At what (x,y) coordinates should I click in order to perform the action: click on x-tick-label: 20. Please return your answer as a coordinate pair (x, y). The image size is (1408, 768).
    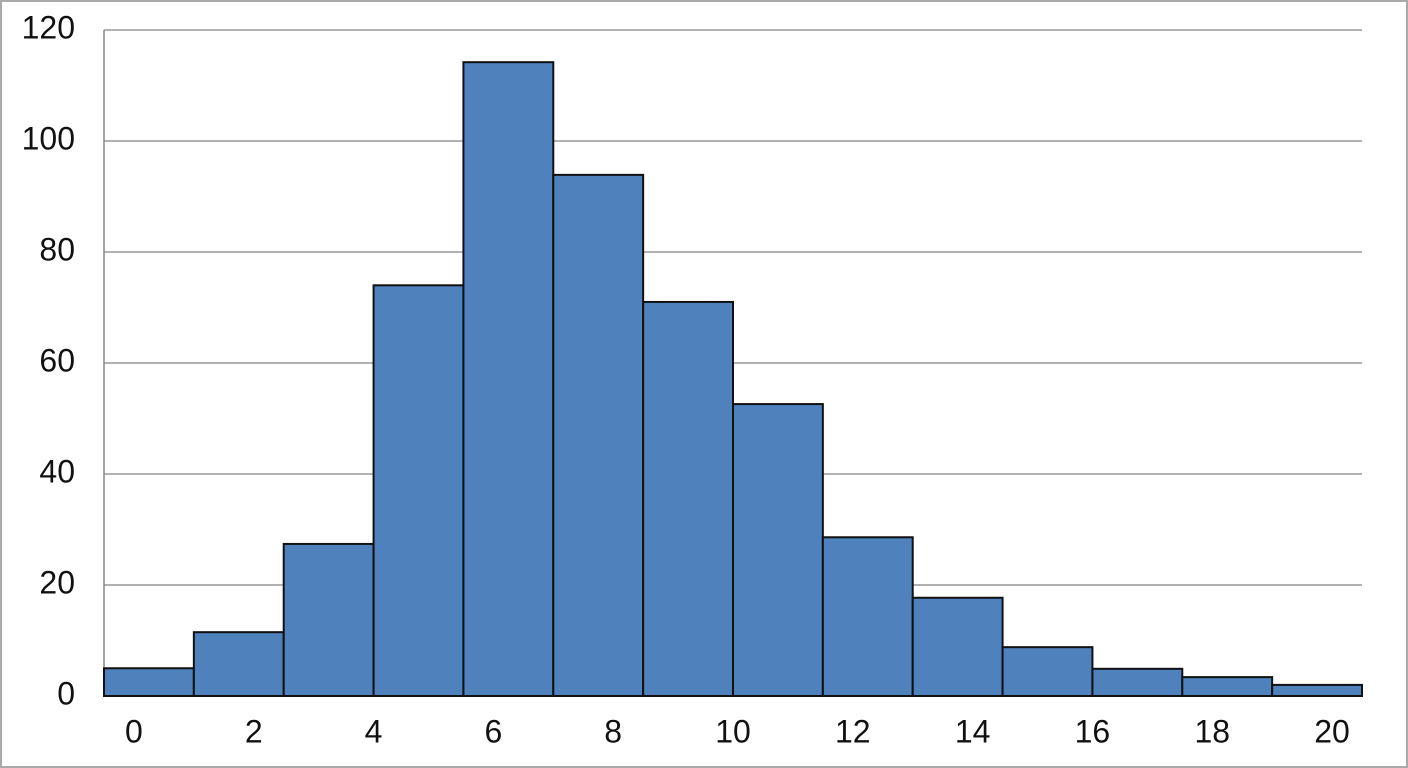
    Looking at the image, I should click on (1332, 731).